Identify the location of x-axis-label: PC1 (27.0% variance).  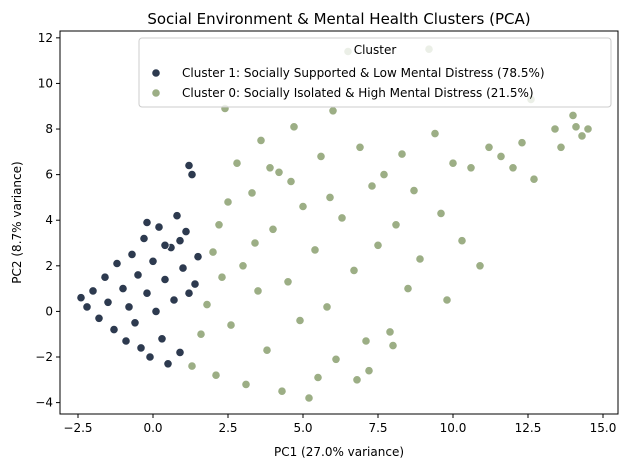
(339, 452).